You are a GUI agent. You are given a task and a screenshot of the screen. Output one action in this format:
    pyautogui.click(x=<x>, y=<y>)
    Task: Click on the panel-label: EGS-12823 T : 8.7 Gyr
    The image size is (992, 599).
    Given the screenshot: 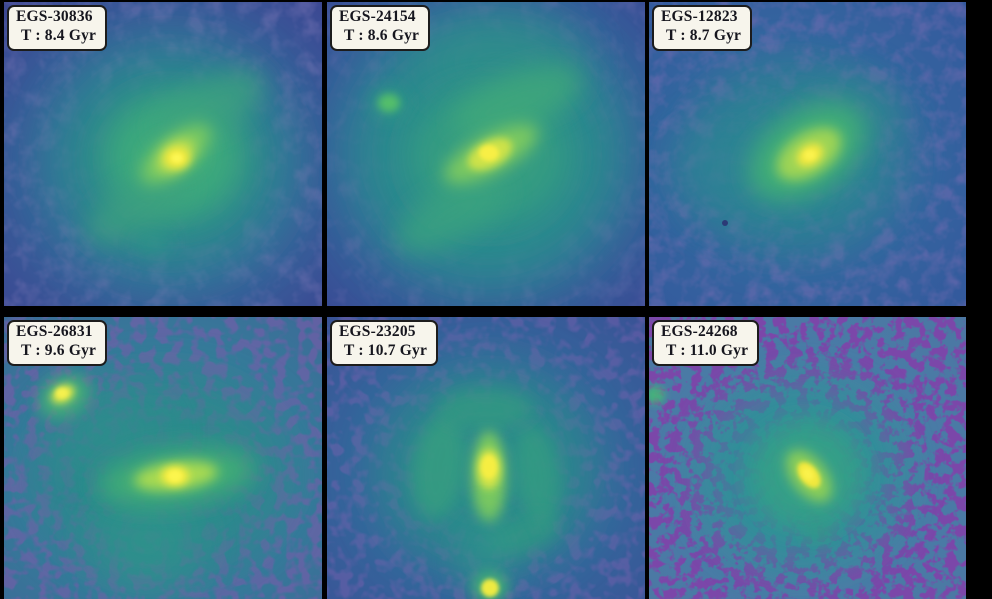 What is the action you would take?
    pyautogui.click(x=702, y=28)
    